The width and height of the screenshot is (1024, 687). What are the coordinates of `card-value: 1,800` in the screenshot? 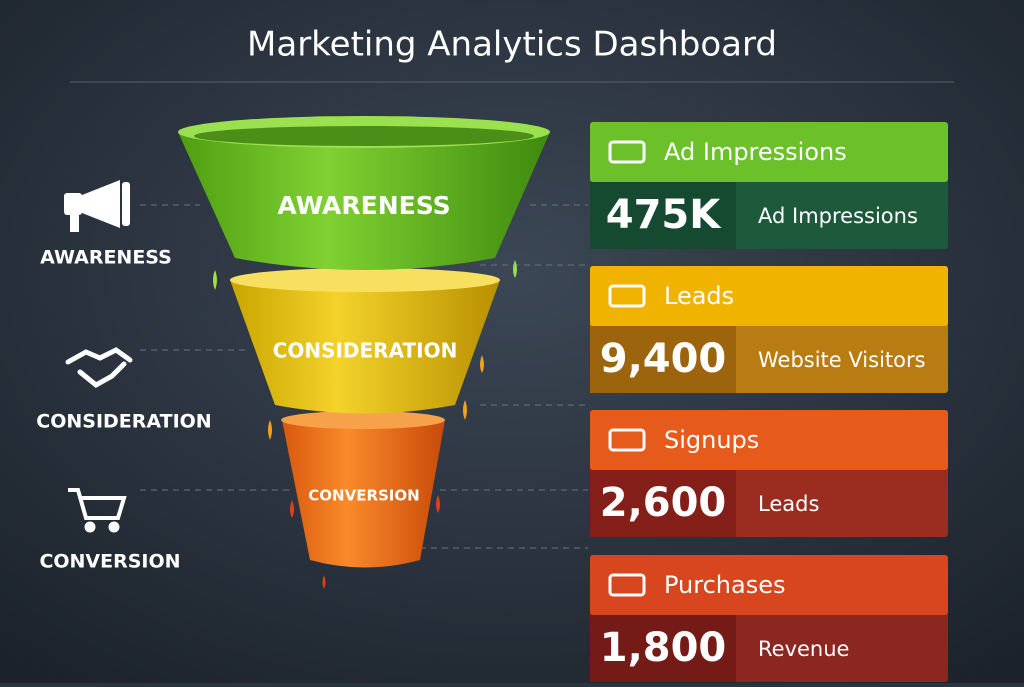 It's located at (663, 648).